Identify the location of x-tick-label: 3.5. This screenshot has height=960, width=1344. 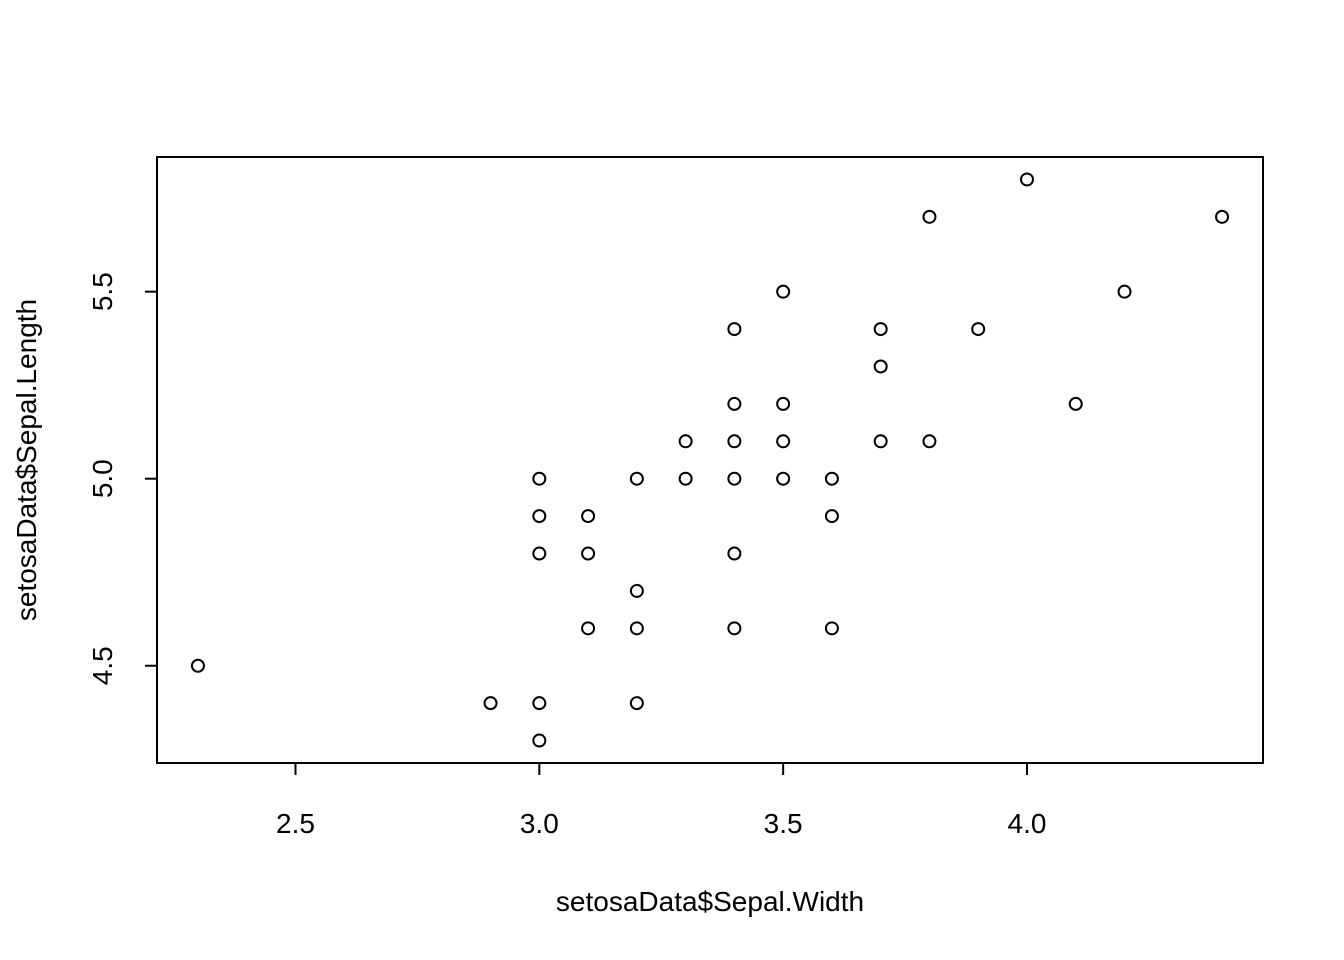
(783, 823).